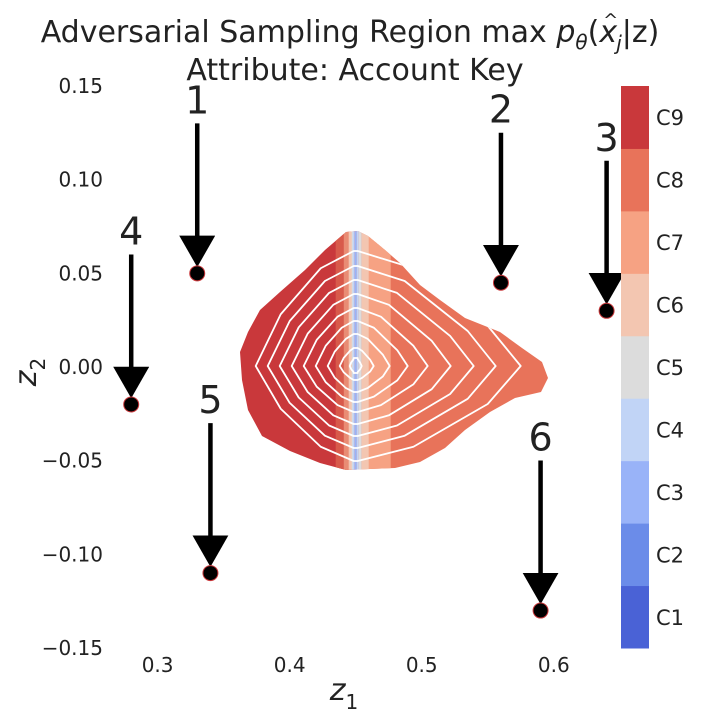 The image size is (720, 720). Describe the element at coordinates (670, 118) in the screenshot. I see `colorbar-label: C9` at that location.